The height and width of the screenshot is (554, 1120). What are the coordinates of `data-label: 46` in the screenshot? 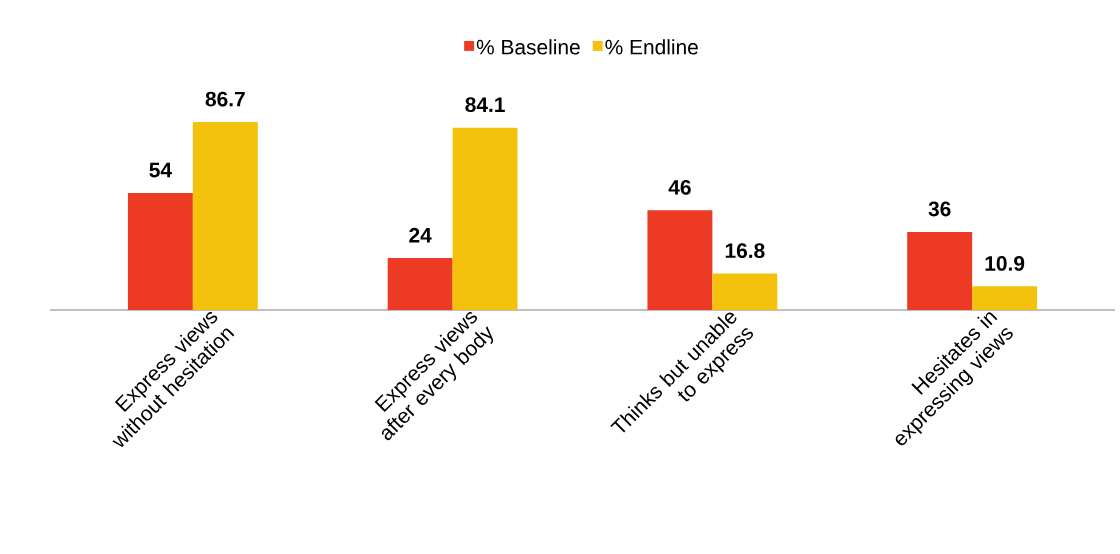 It's located at (679, 187).